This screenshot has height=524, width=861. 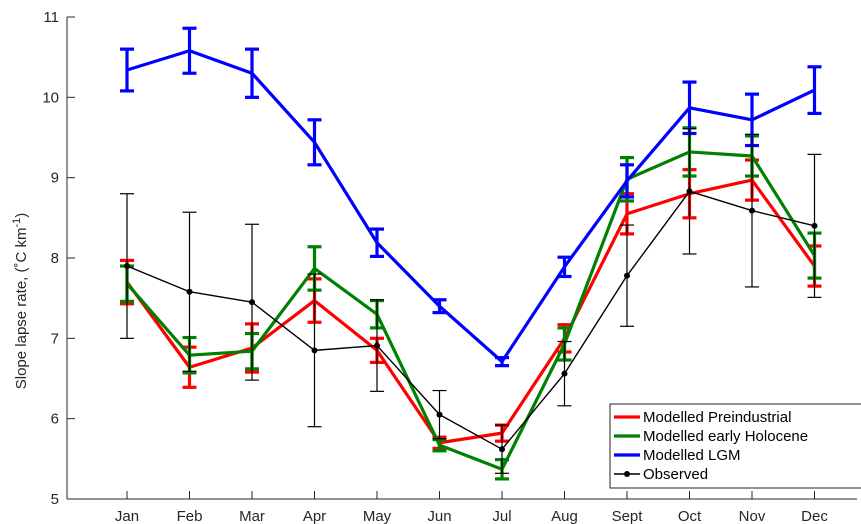 I want to click on y-axis-label-main: Slope lapse rate, (˚C km, so click(x=21, y=309).